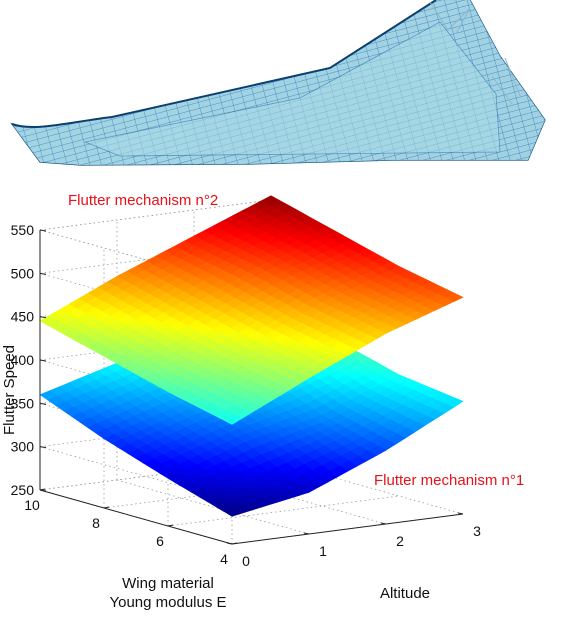  What do you see at coordinates (9, 390) in the screenshot?
I see `z-axis-label: Flutter Speed` at bounding box center [9, 390].